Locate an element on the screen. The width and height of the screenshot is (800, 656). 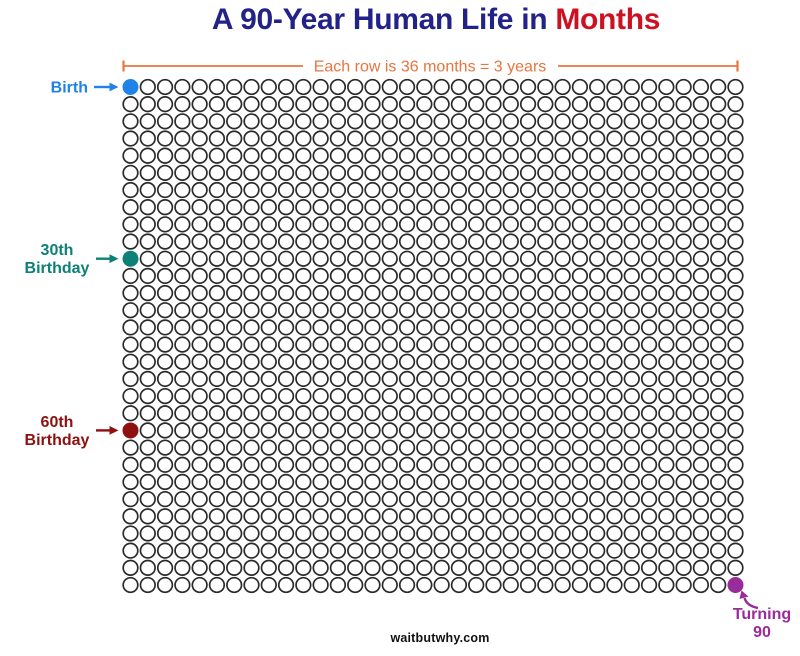
turning-90-label-line1: Turning is located at coordinates (762, 614).